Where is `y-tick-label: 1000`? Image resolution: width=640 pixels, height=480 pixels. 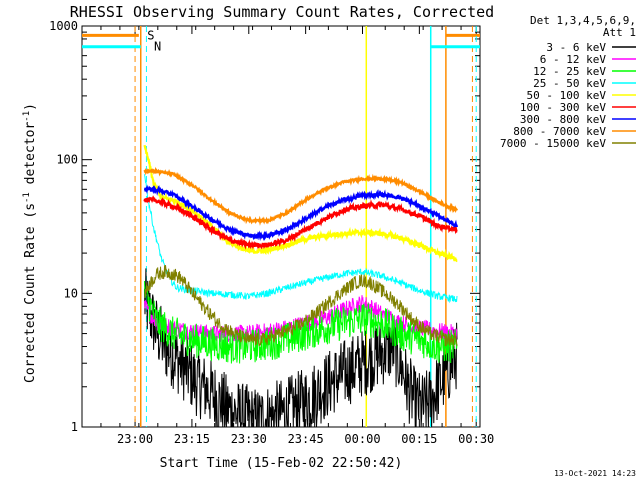 y-tick-label: 1000 is located at coordinates (63, 26).